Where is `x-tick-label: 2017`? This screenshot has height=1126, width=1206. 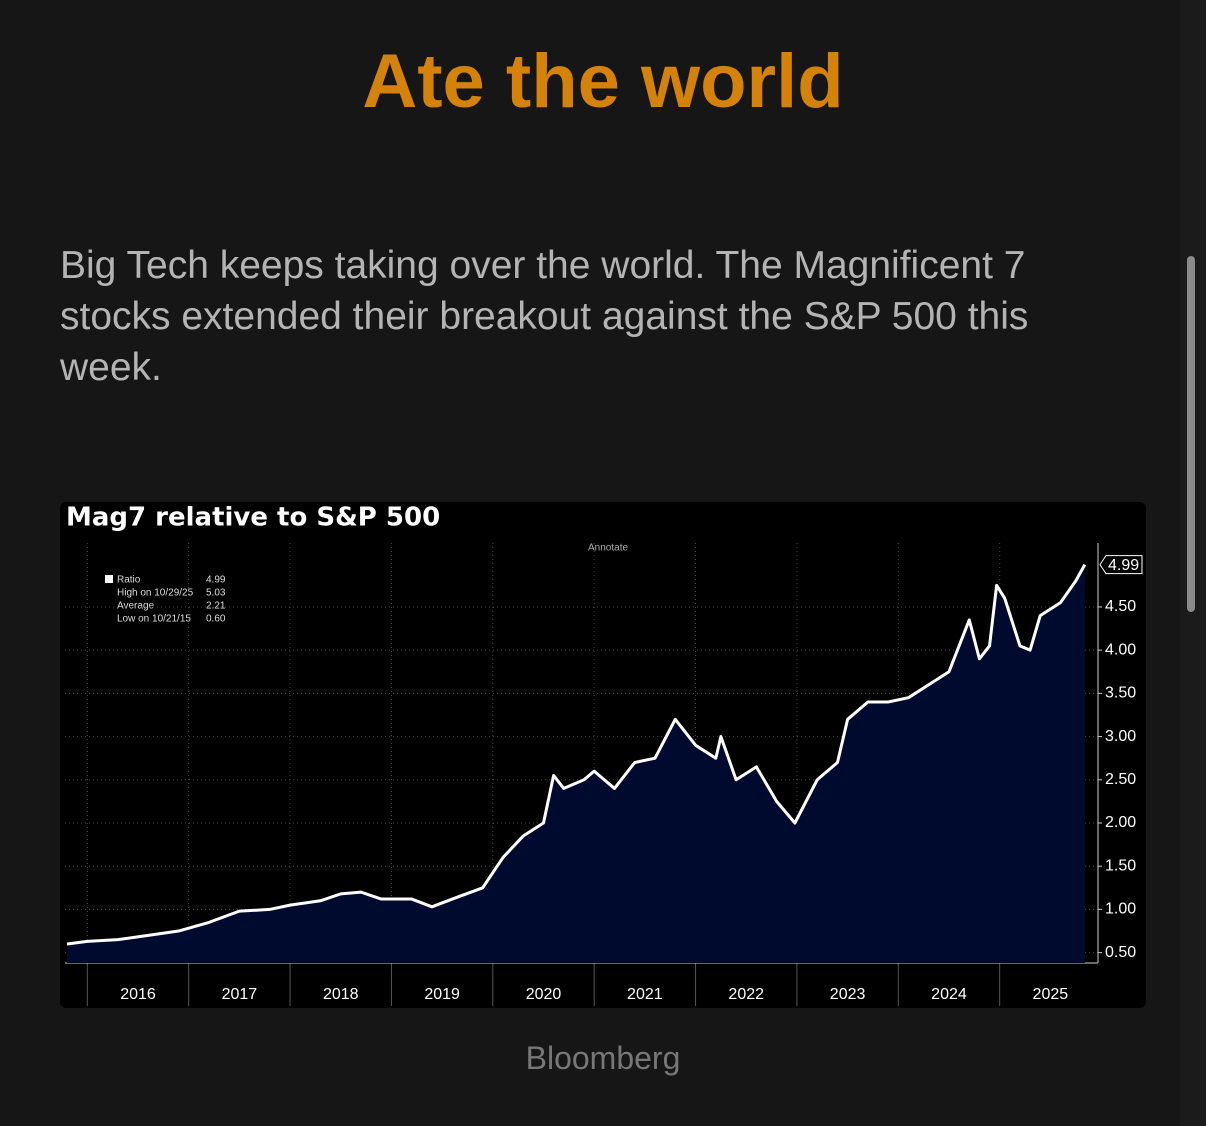
x-tick-label: 2017 is located at coordinates (240, 994).